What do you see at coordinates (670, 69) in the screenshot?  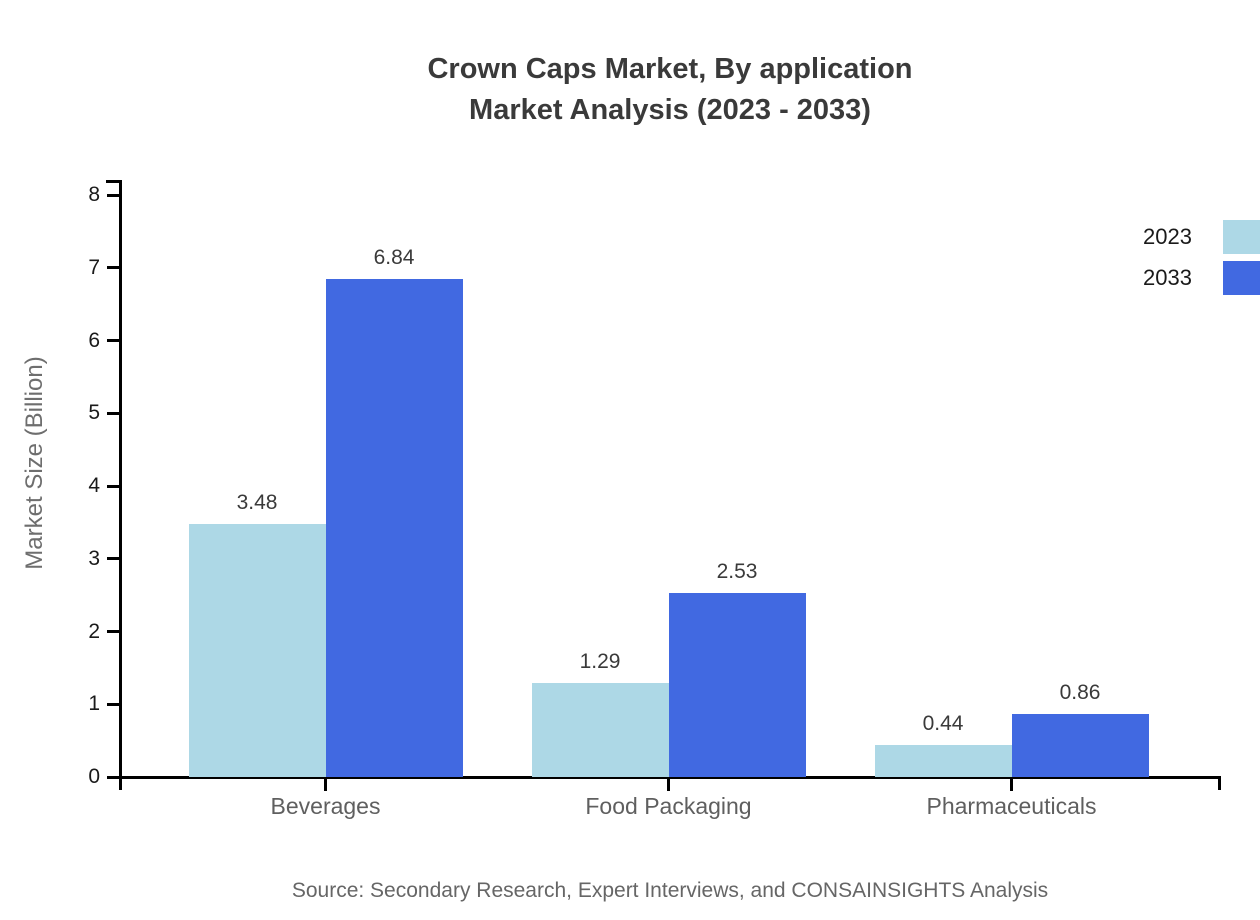 I see `chart-title-line1: Crown Caps Market, By application` at bounding box center [670, 69].